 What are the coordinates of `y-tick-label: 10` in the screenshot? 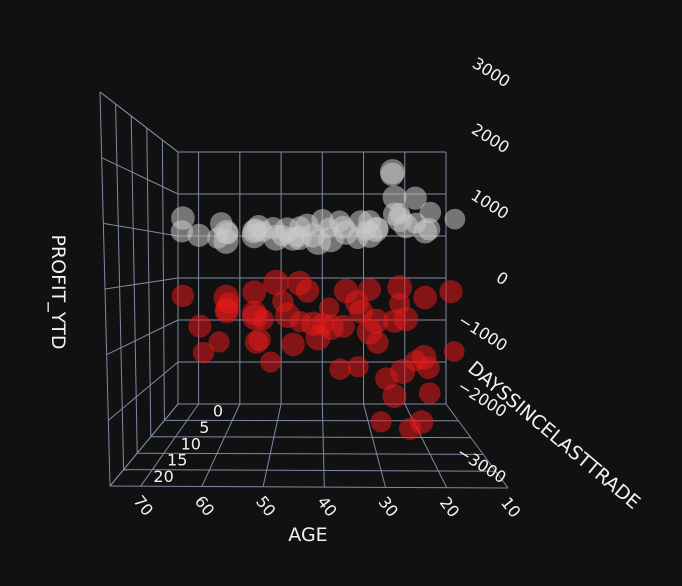 It's located at (191, 443).